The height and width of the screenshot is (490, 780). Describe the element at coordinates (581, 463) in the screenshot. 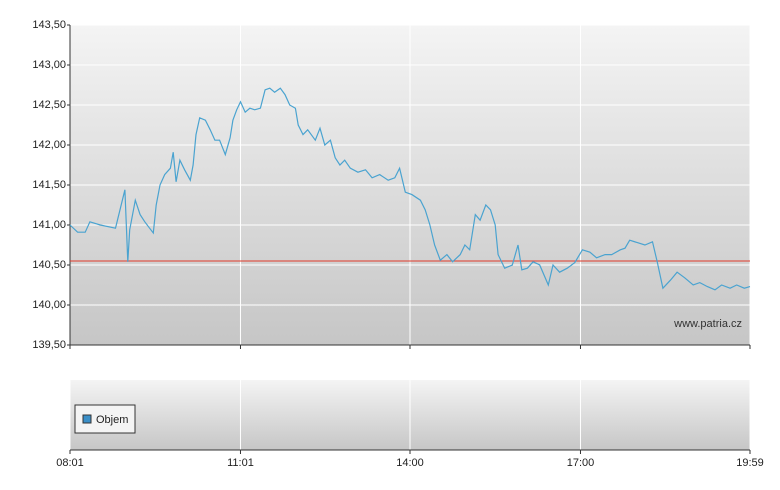

I see `x-tick-label: 17:00` at that location.